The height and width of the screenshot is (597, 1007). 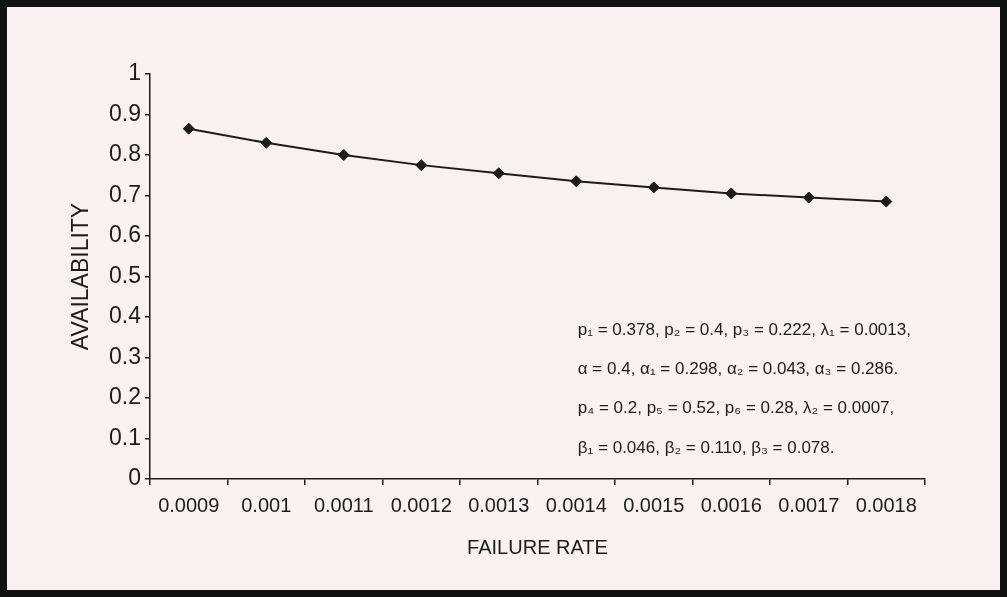 What do you see at coordinates (499, 504) in the screenshot?
I see `x-tick-label: 0.0013` at bounding box center [499, 504].